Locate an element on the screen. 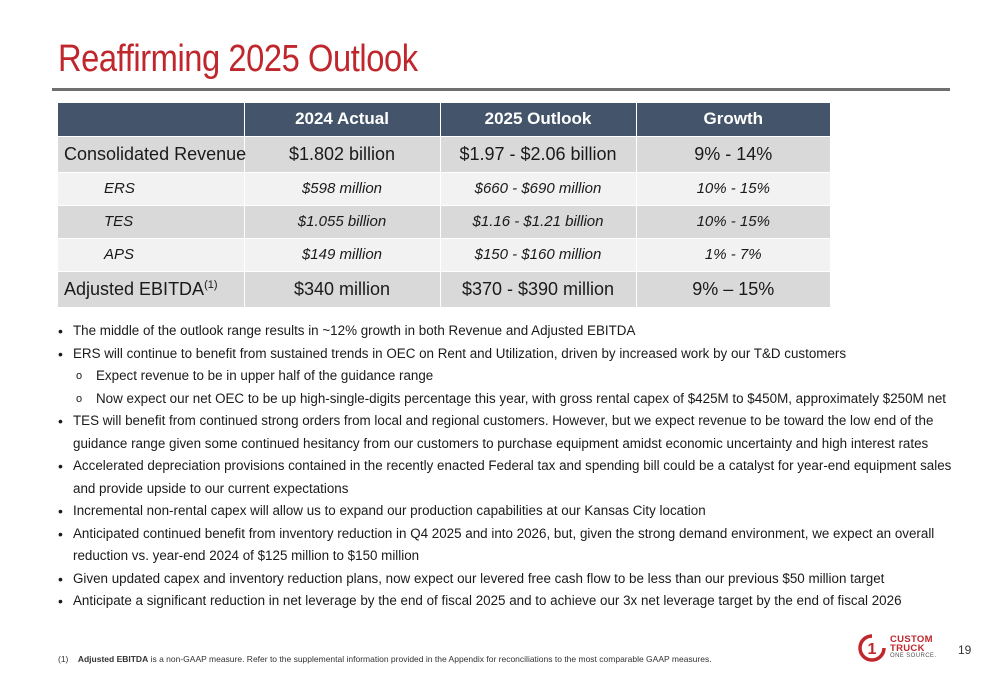  logo-mark-icon: 1 is located at coordinates (872, 648).